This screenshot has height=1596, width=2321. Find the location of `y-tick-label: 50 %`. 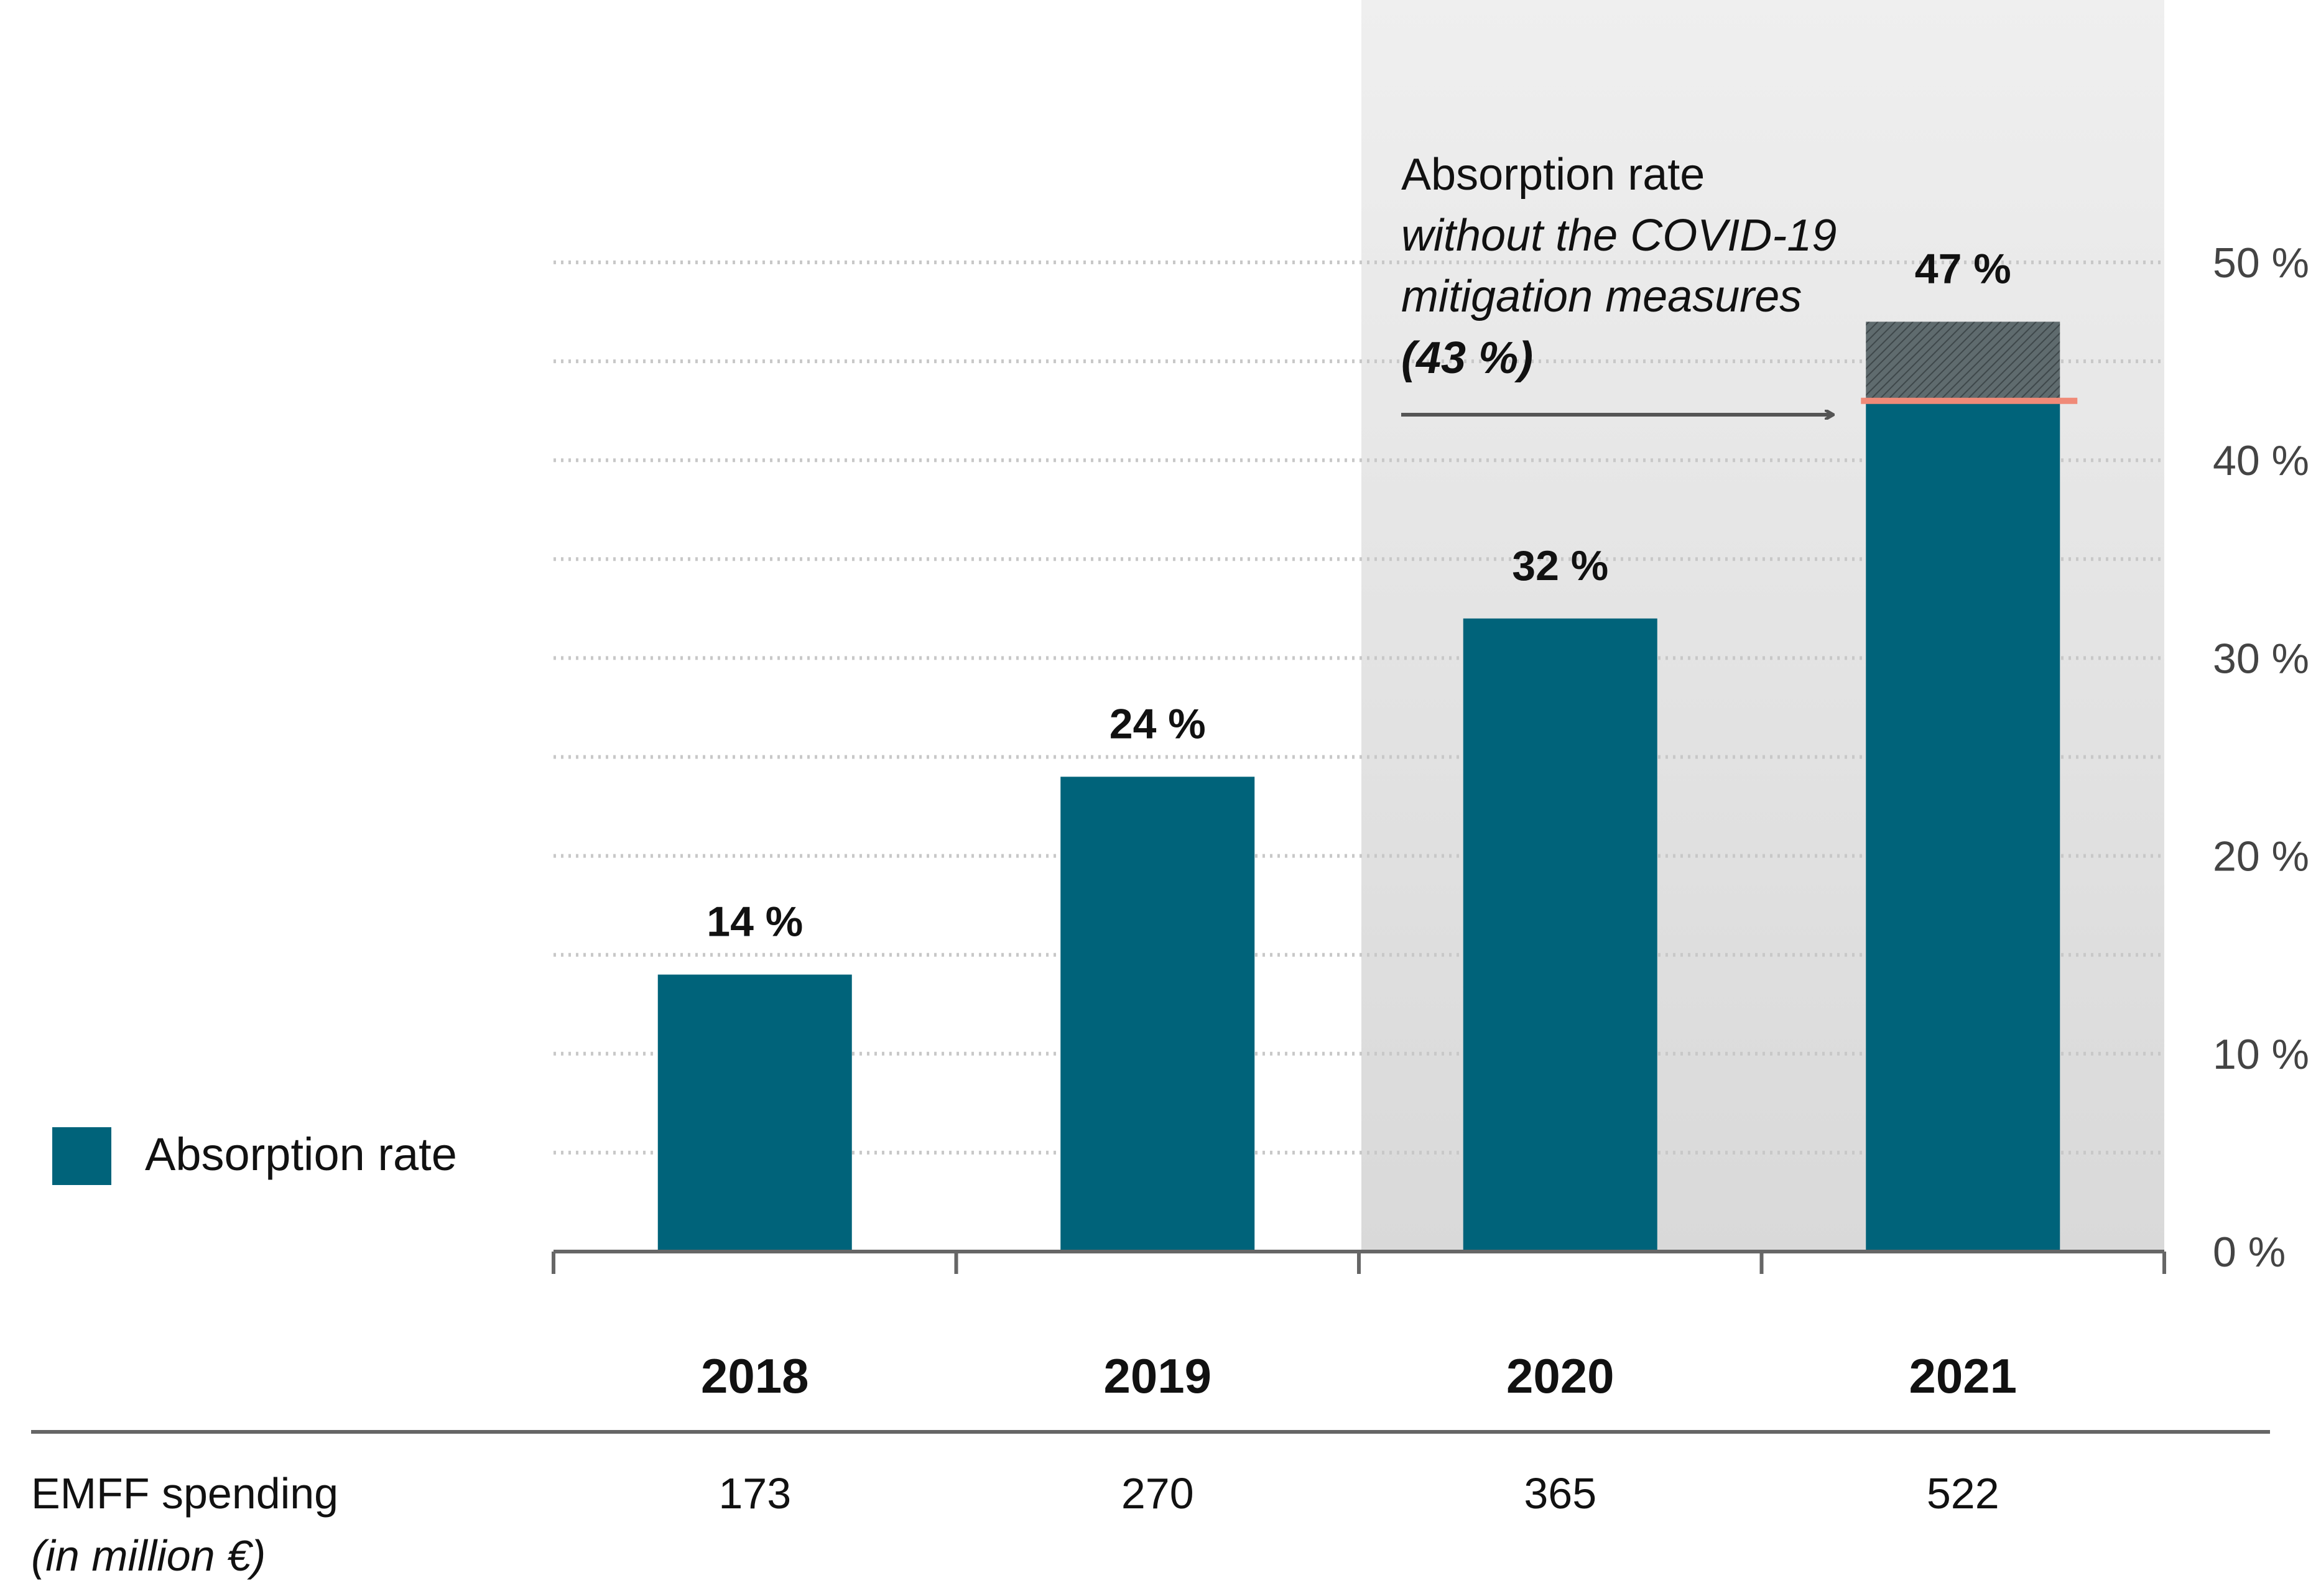

y-tick-label: 50 % is located at coordinates (2261, 263).